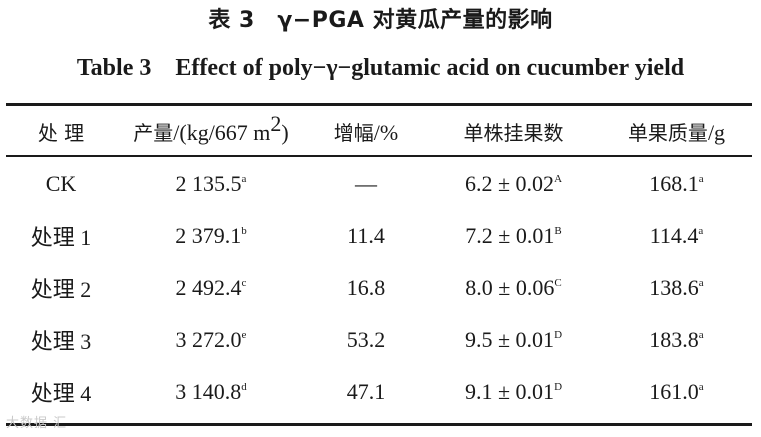 This screenshot has height=437, width=761. Describe the element at coordinates (366, 339) in the screenshot. I see `increase-cell: 53.2` at that location.